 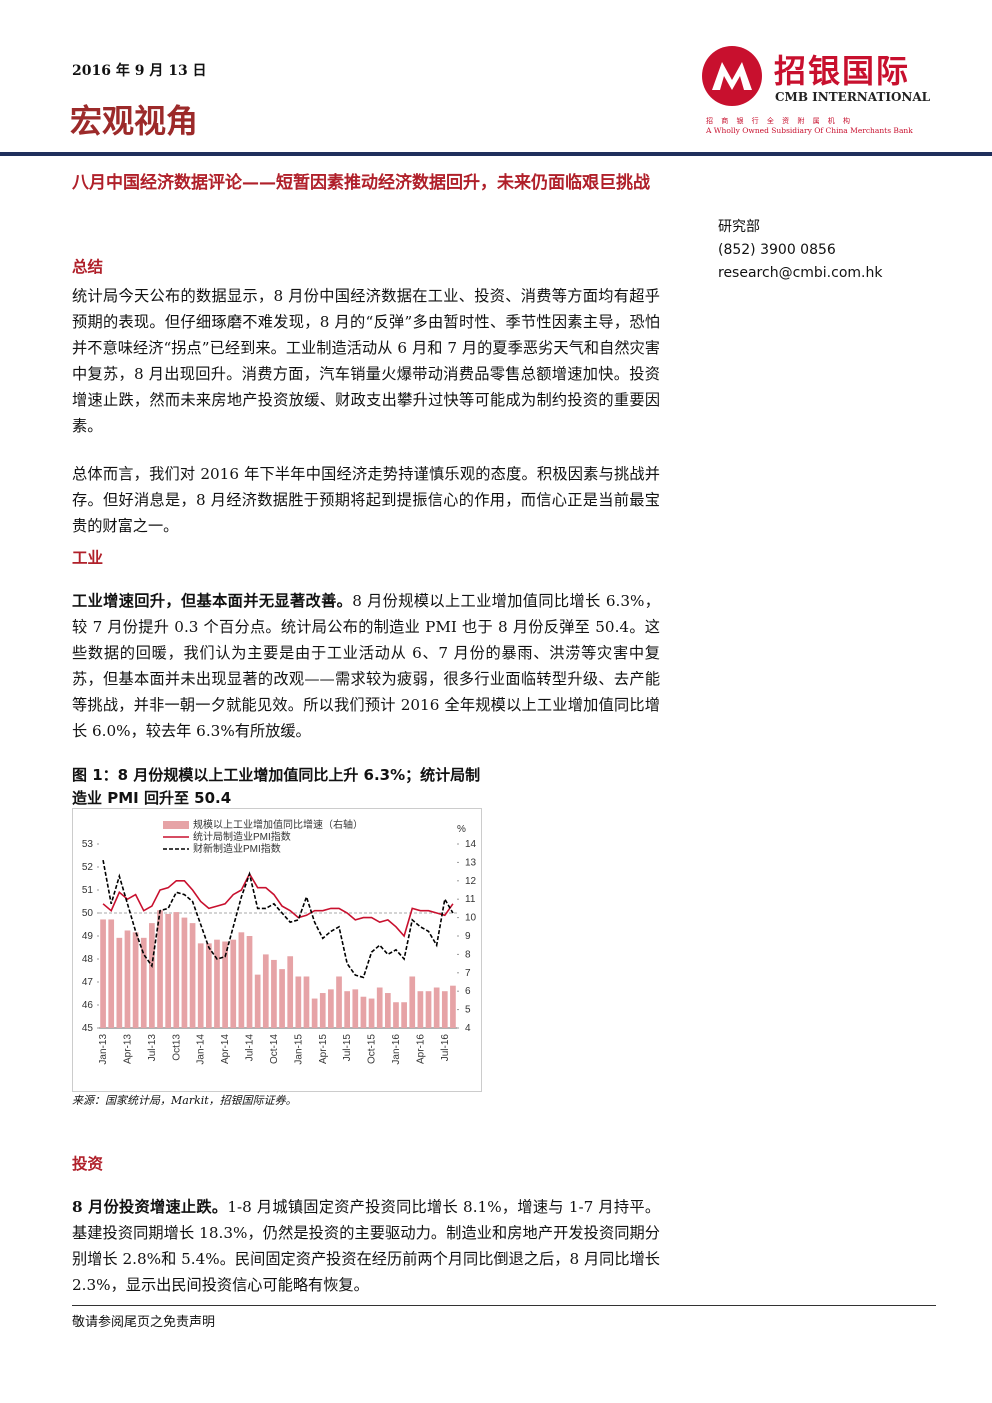 I want to click on legend-label: 规模以上工业增加值同比增速（右轴）, so click(x=278, y=824).